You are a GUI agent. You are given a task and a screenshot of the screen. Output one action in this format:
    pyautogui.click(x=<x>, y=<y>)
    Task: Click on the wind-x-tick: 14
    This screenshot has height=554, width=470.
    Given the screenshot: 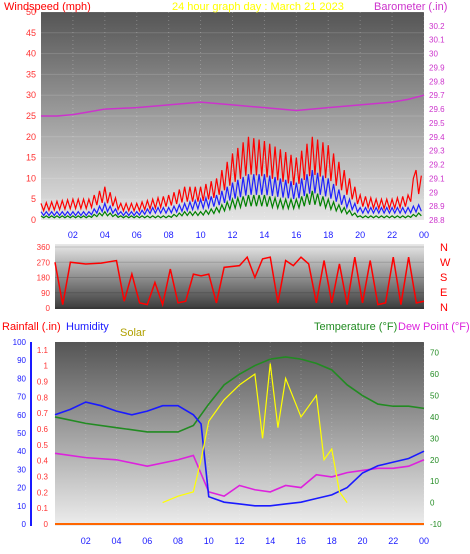 What is the action you would take?
    pyautogui.click(x=264, y=235)
    